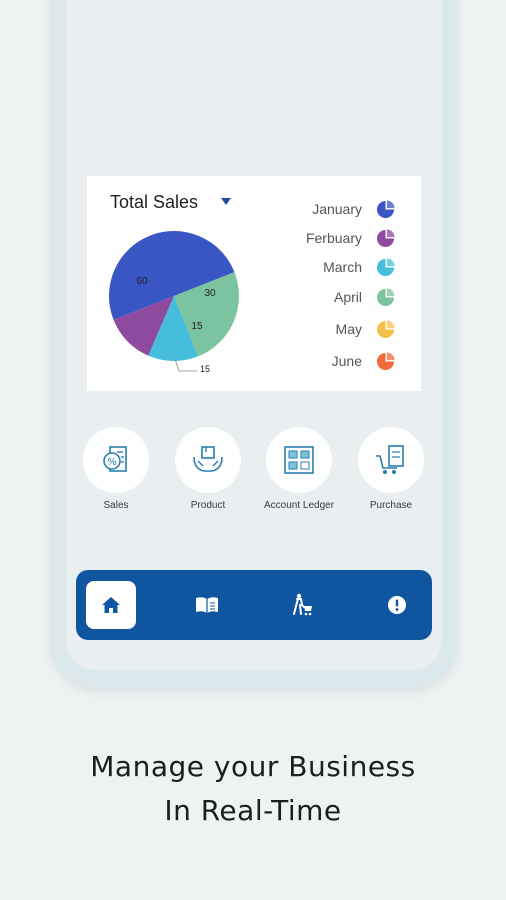  I want to click on sales-button: %, so click(116, 460).